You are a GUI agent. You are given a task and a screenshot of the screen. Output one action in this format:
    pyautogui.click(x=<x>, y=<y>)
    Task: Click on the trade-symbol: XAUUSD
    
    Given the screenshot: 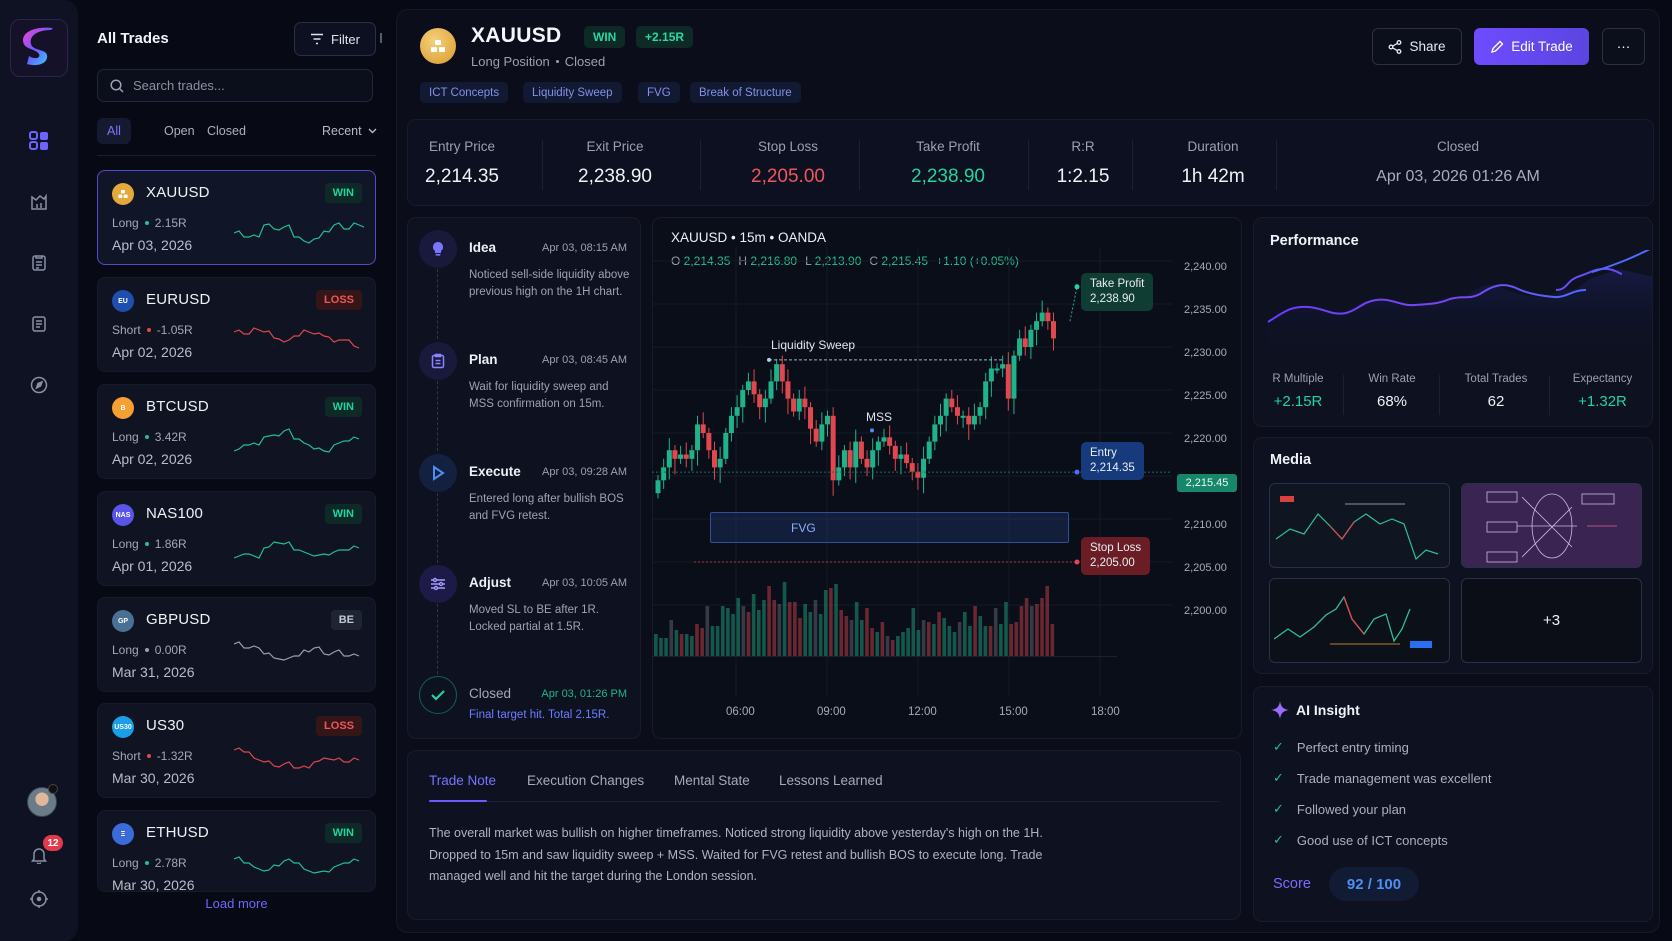 What is the action you would take?
    pyautogui.click(x=178, y=192)
    